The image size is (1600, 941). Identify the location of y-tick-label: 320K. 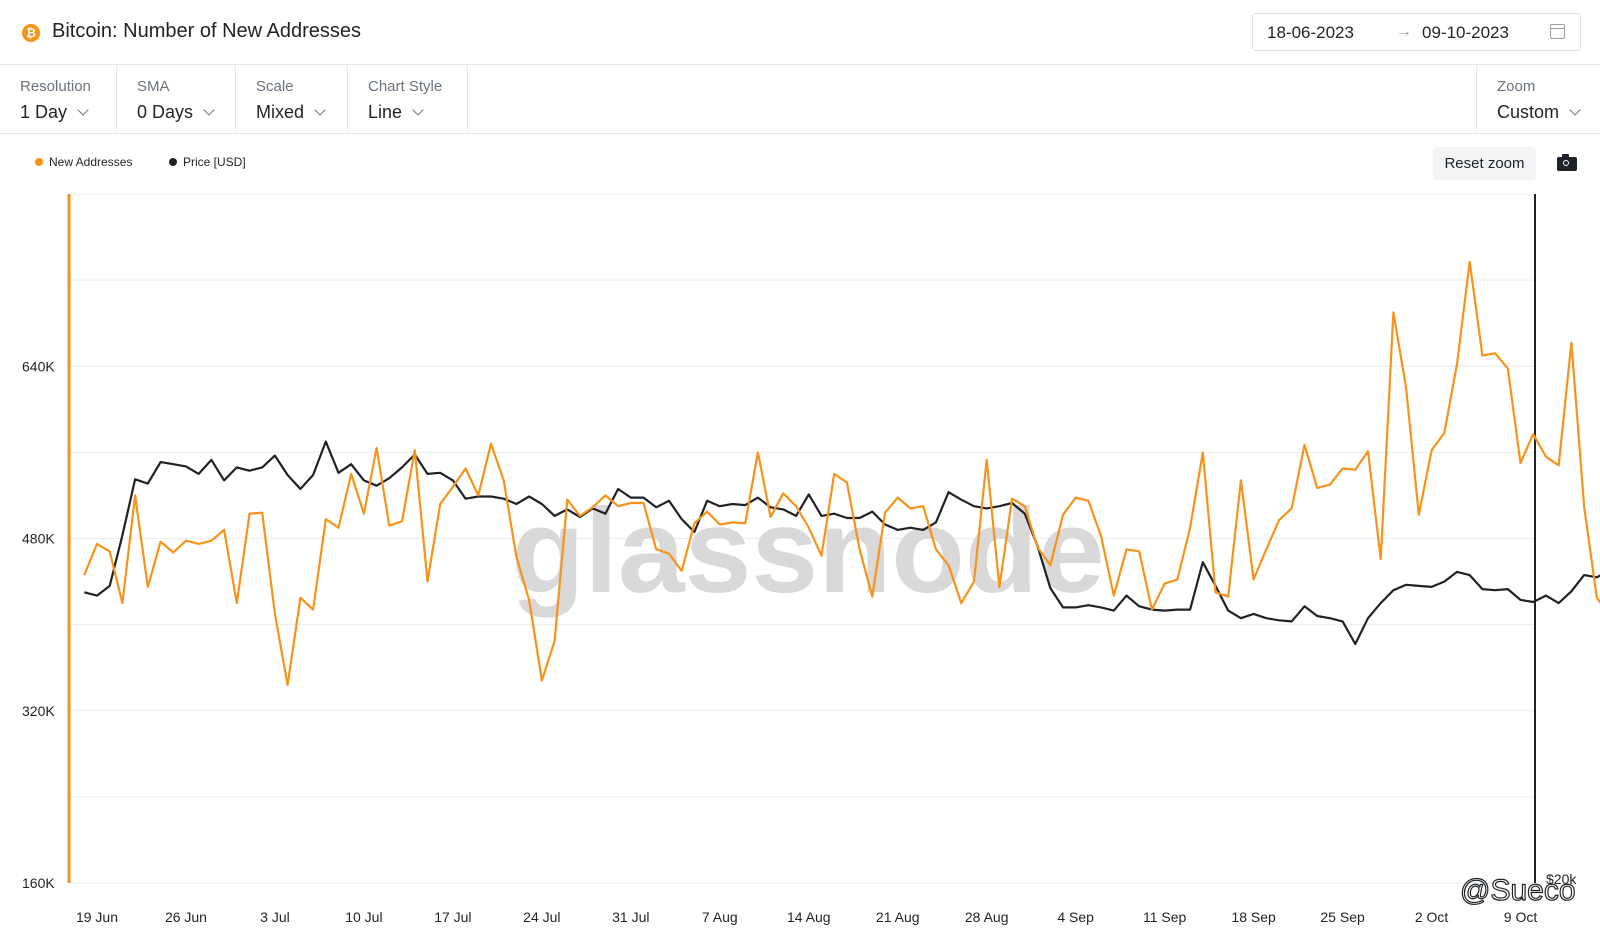
(38, 711).